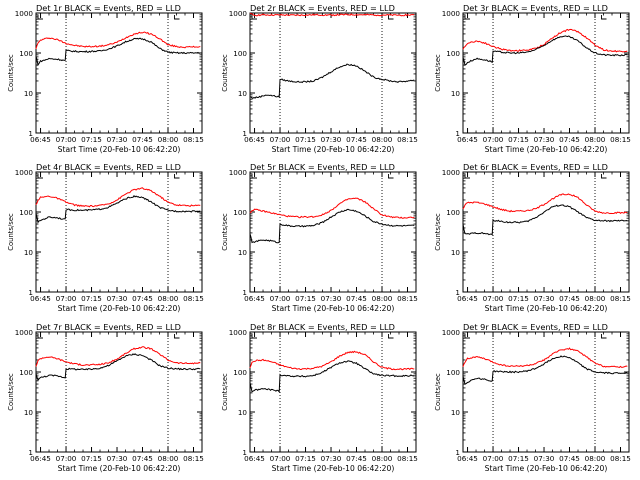 This screenshot has width=640, height=480. Describe the element at coordinates (322, 8) in the screenshot. I see `panel-title: Det 2r BLACK = Events, RED = LLD` at that location.